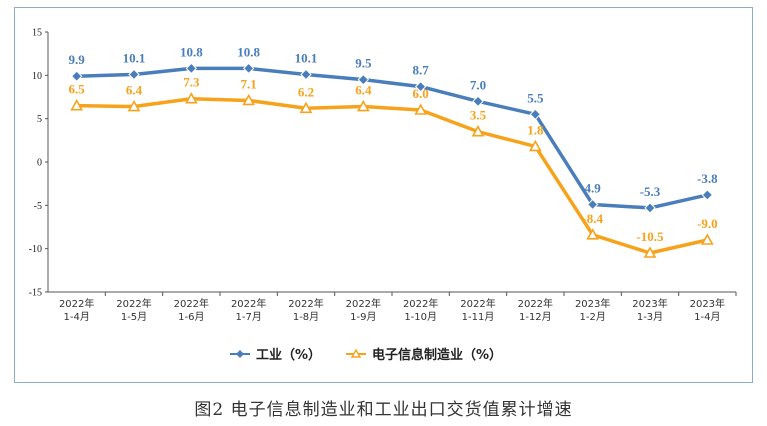 Image resolution: width=767 pixels, height=426 pixels. Describe the element at coordinates (421, 93) in the screenshot. I see `data-label: 6.0` at that location.